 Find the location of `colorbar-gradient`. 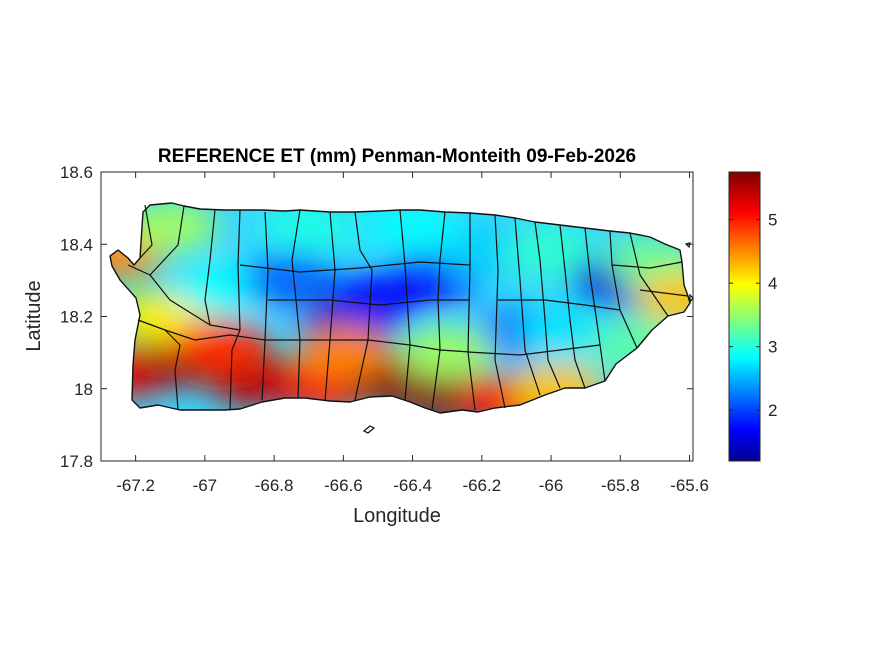

colorbar-gradient is located at coordinates (744, 316).